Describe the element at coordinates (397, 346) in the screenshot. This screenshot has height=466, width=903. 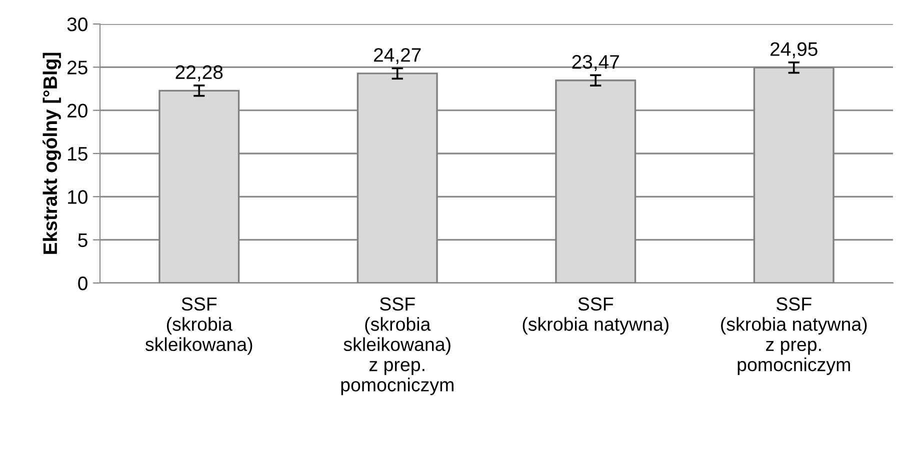
I see `x-tick-label: SSF (skrobia skleikowana) z prep. pomocniczym` at that location.